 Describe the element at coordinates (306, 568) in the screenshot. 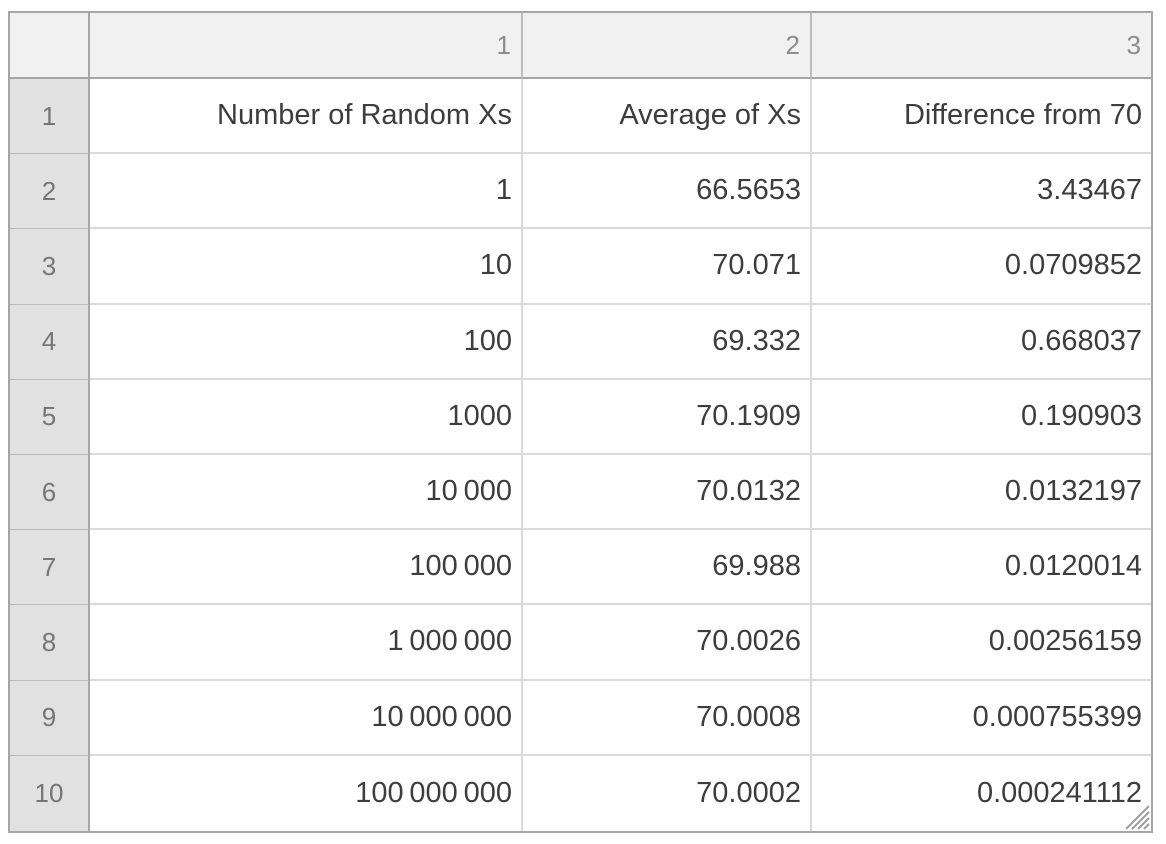

I see `cell-r7-c1: 100 000` at that location.